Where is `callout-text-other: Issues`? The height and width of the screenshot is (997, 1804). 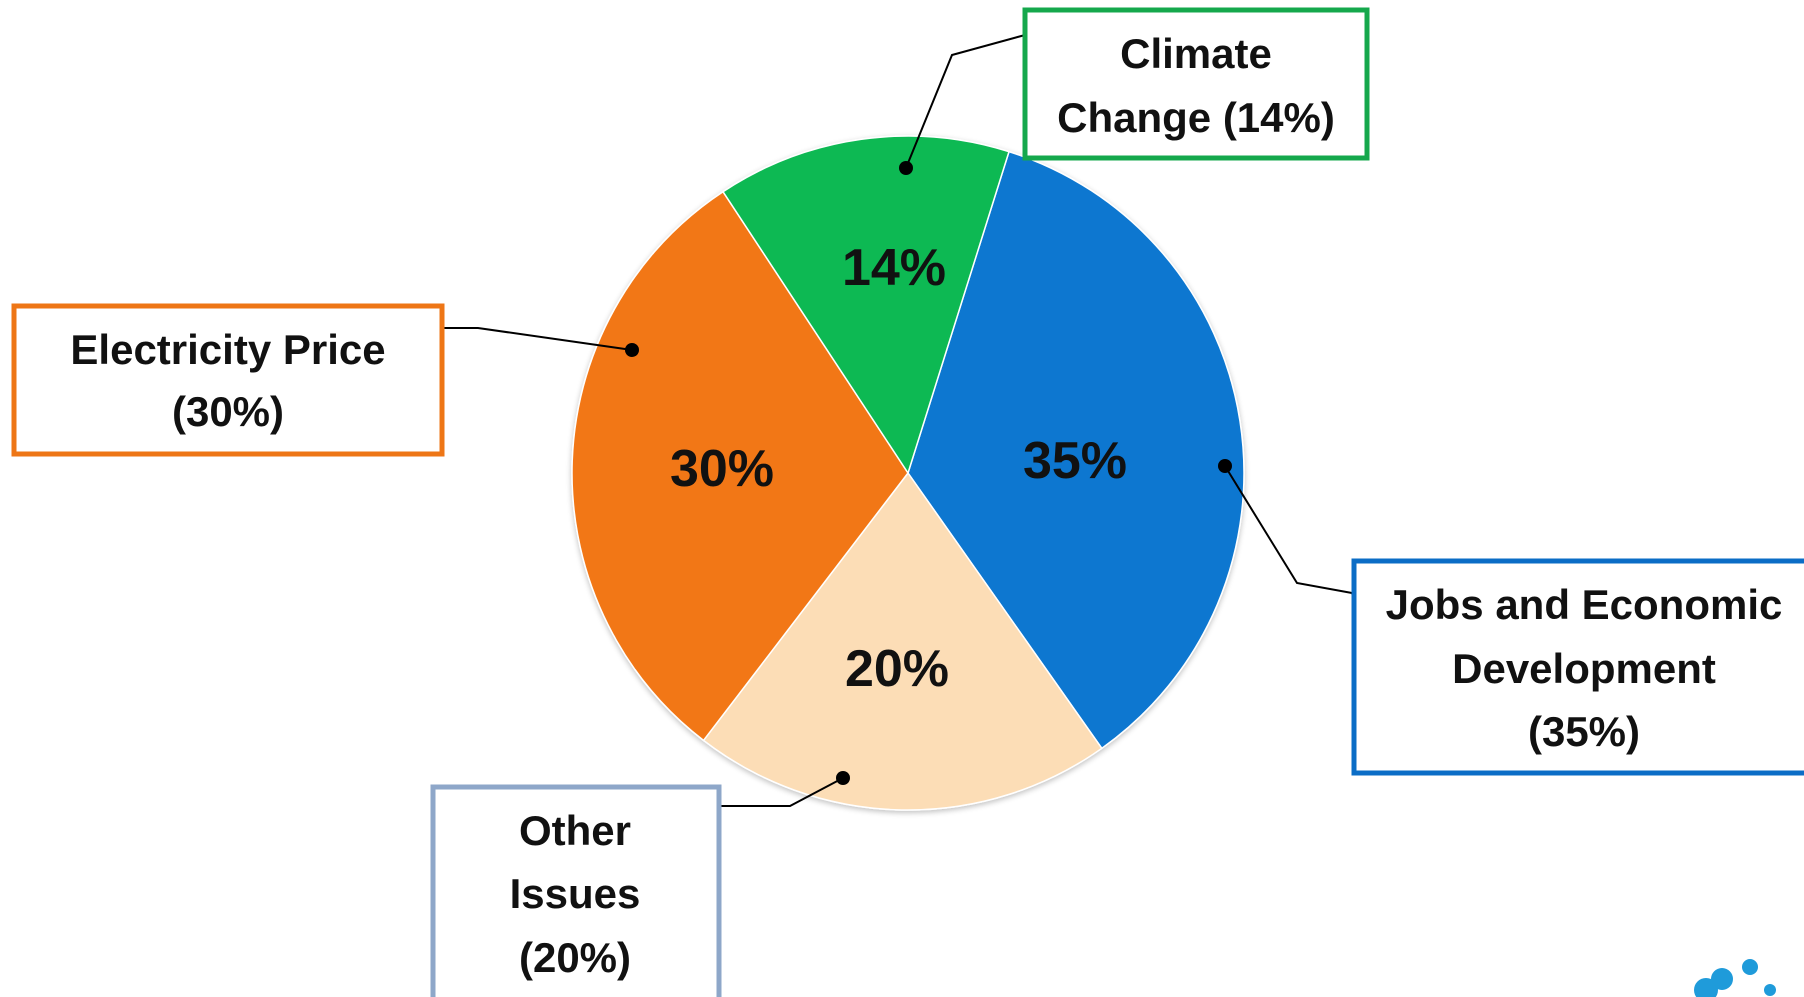 callout-text-other: Issues is located at coordinates (575, 893).